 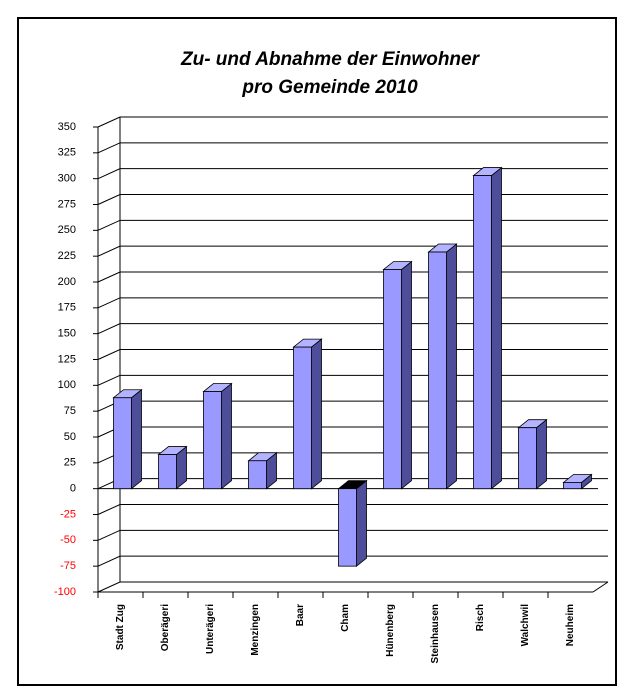 What do you see at coordinates (67, 359) in the screenshot?
I see `y-tick-label: 125` at bounding box center [67, 359].